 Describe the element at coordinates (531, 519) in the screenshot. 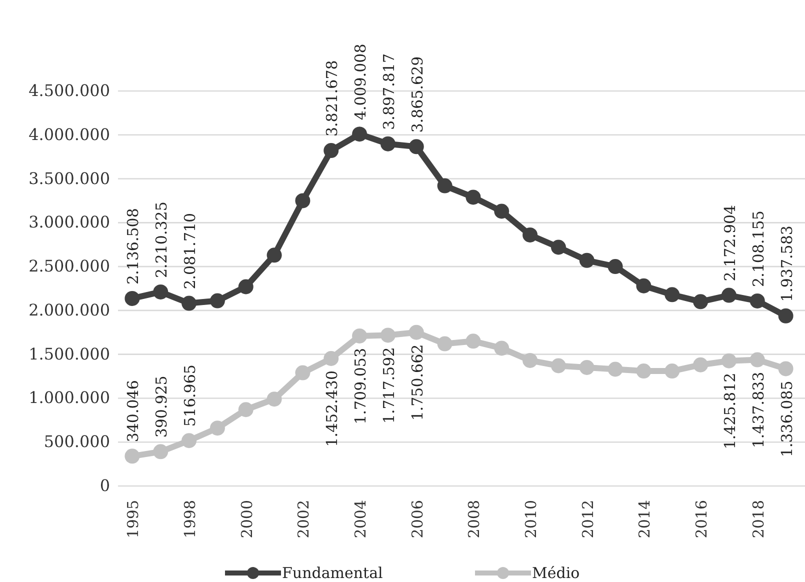

I see `x-tick-label: 2010` at that location.